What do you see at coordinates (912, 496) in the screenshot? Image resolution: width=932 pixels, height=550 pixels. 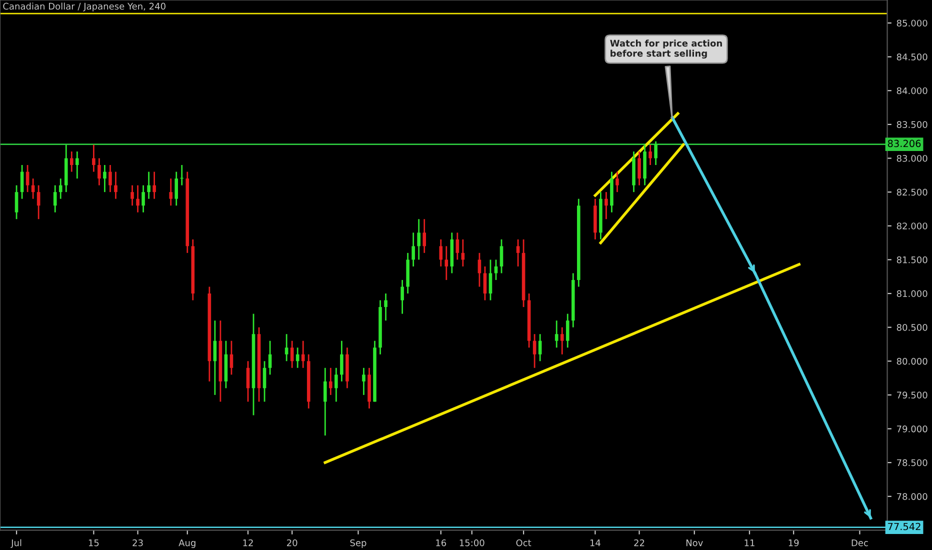 I see `y-tick-label: 78.000` at bounding box center [912, 496].